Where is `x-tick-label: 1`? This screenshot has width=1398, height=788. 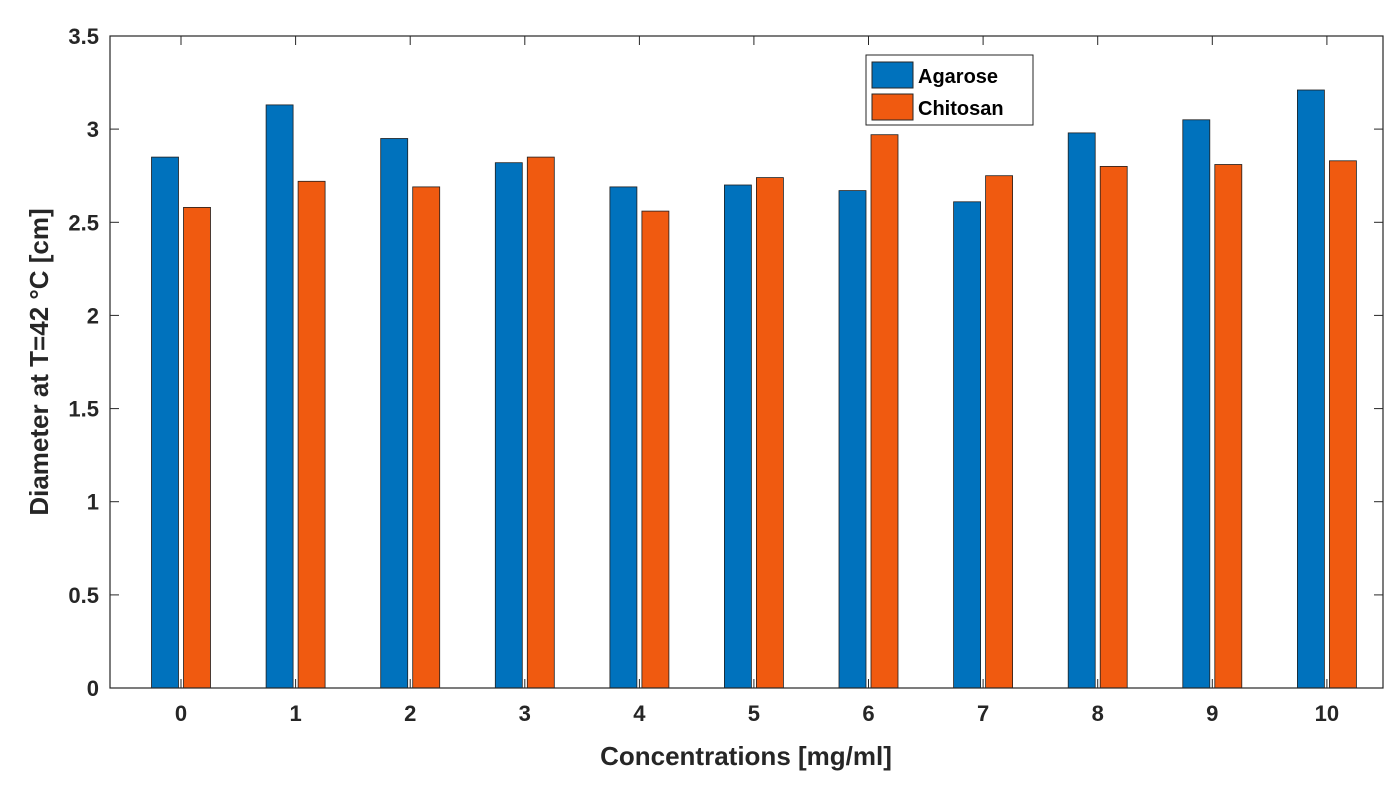
x-tick-label: 1 is located at coordinates (295, 713).